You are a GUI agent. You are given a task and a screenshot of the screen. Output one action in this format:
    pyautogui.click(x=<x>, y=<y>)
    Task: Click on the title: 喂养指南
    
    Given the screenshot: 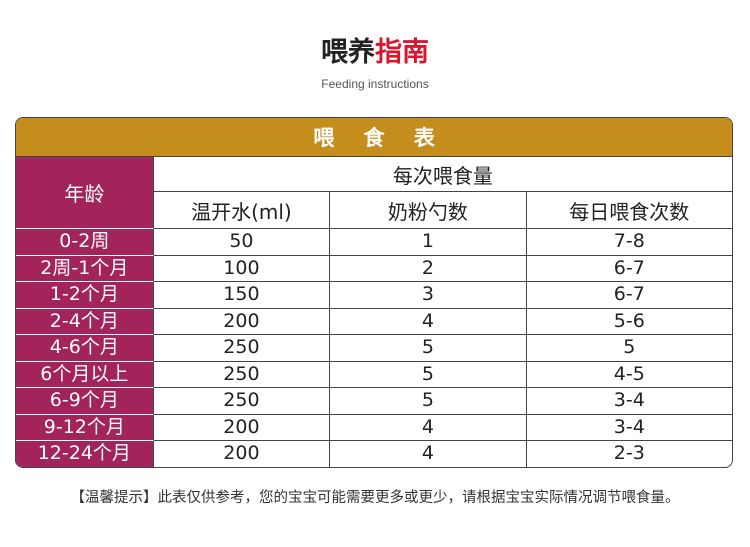 What is the action you would take?
    pyautogui.click(x=375, y=49)
    